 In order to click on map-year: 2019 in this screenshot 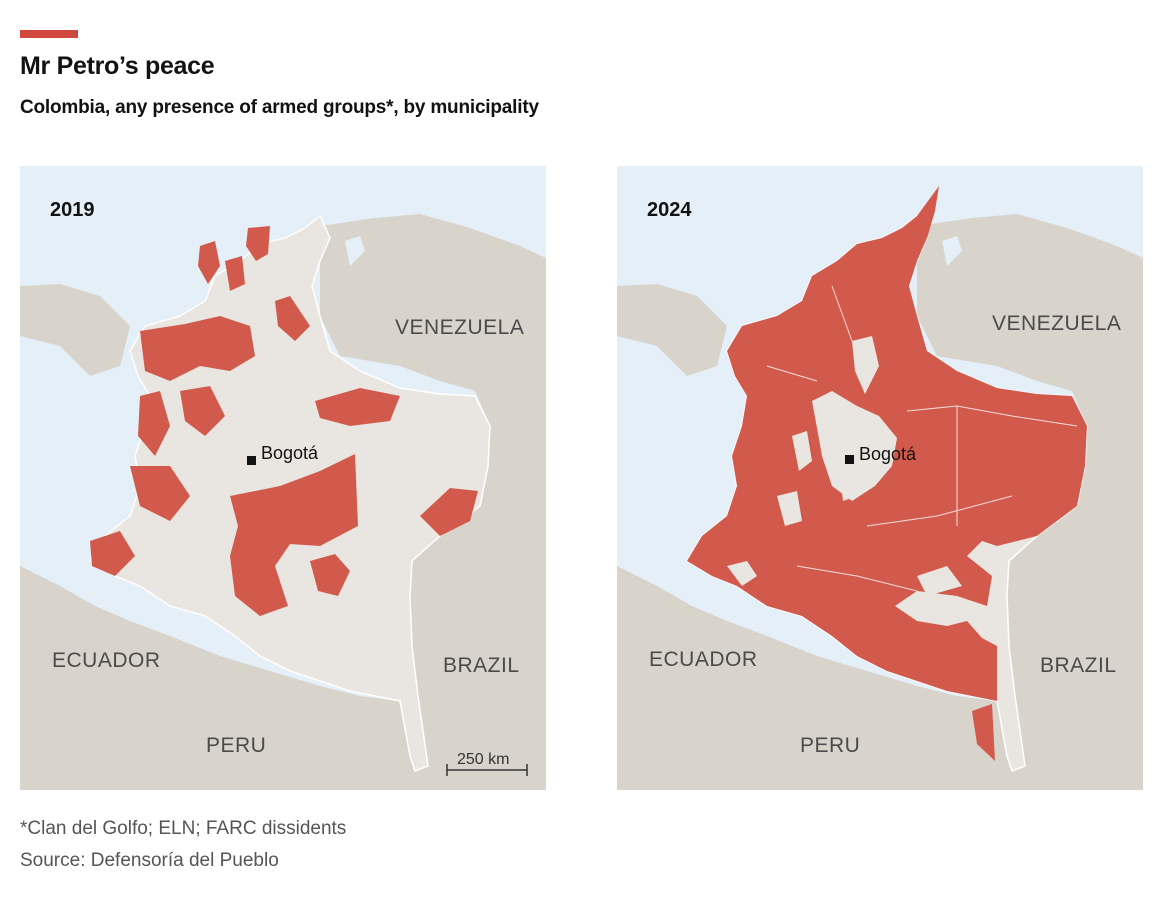, I will do `click(72, 210)`.